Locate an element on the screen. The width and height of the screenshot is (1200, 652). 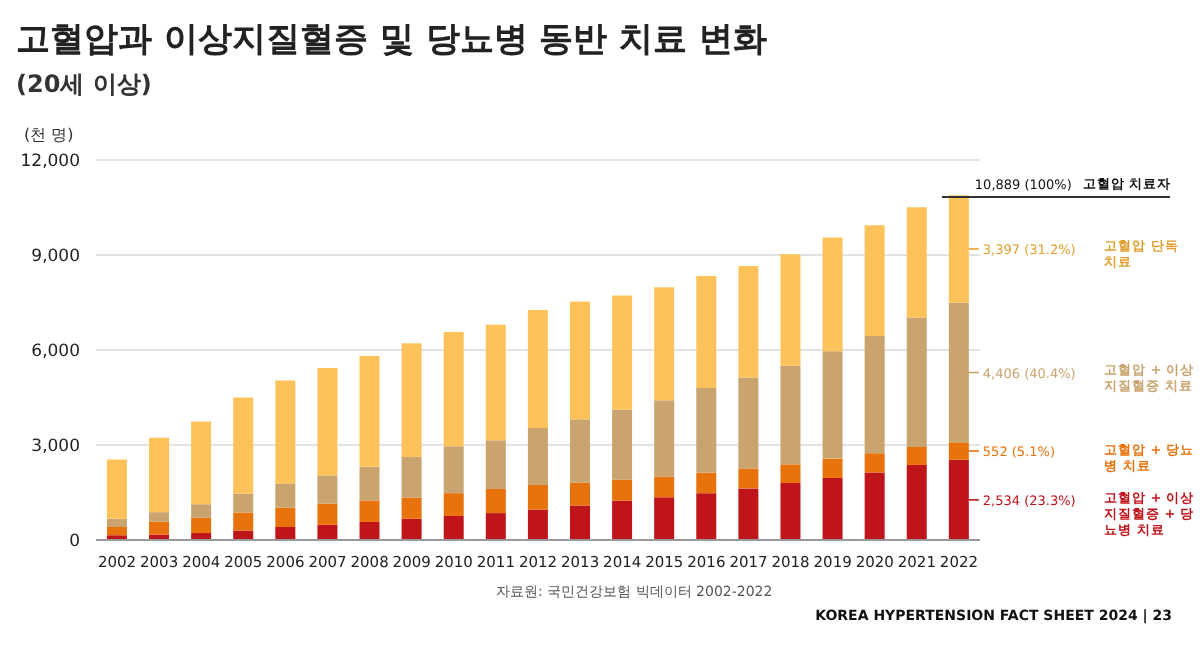
chart-title: 고혈압과 이상지질혈증 및 당뇨병 동반 치료 변화 is located at coordinates (392, 40).